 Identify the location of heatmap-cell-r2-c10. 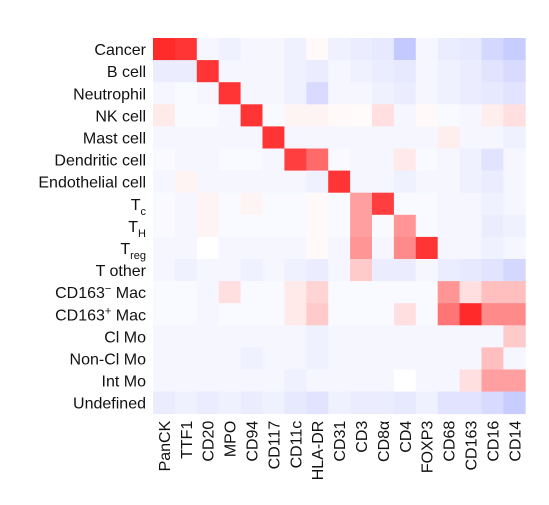
(383, 93).